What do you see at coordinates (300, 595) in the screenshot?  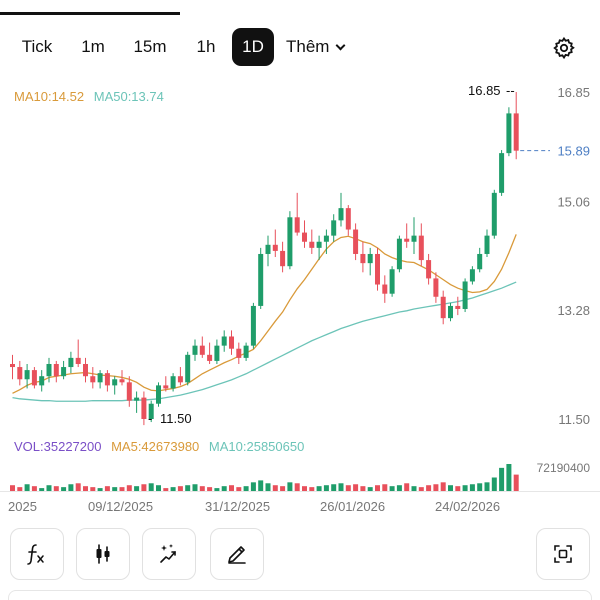 I see `bottom-panel-edge` at bounding box center [300, 595].